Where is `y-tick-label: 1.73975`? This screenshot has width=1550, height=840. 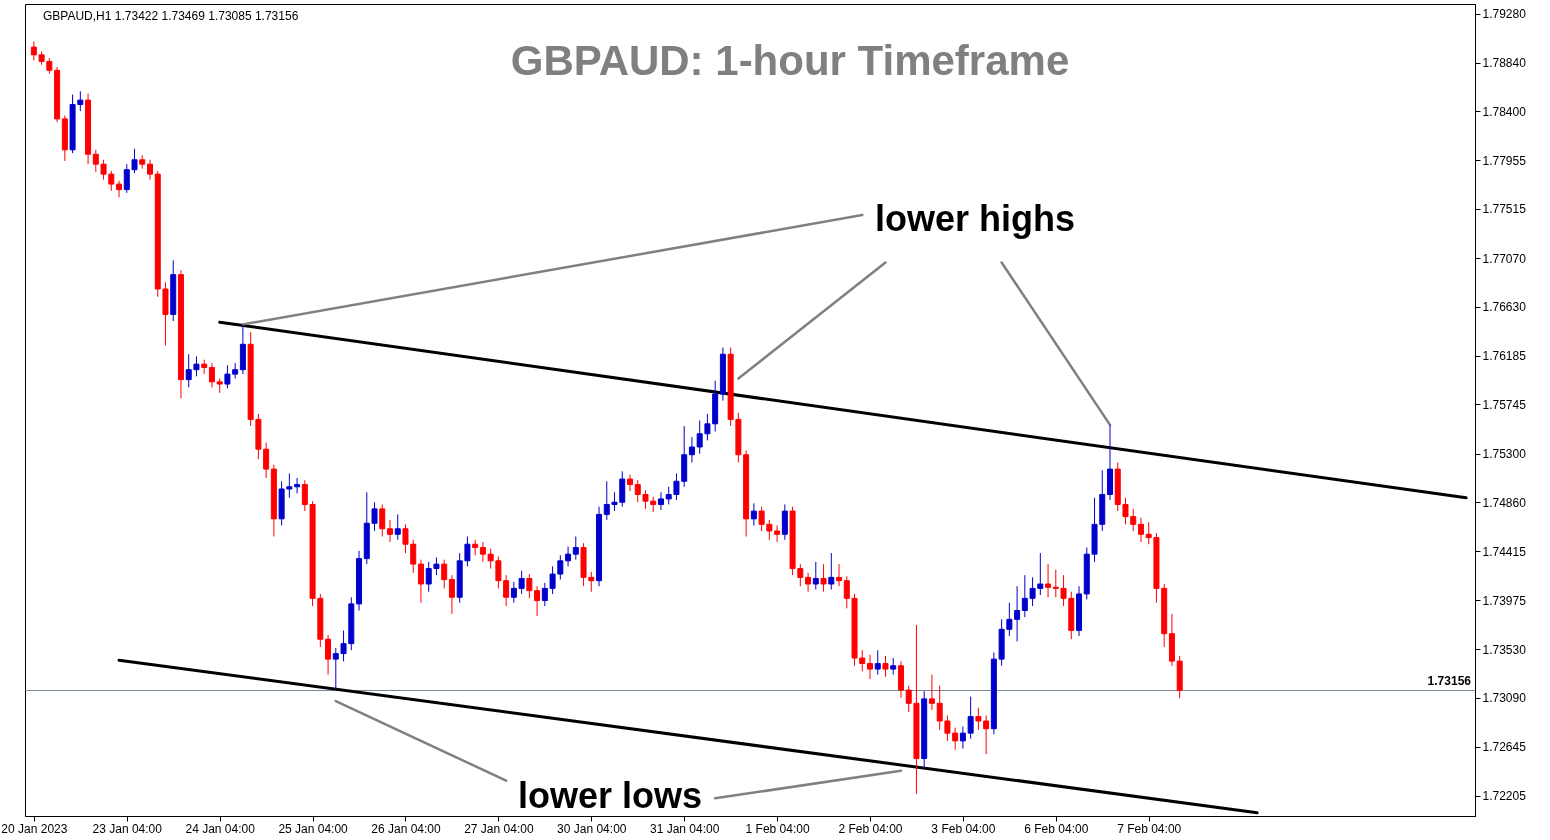 y-tick-label: 1.73975 is located at coordinates (1504, 600).